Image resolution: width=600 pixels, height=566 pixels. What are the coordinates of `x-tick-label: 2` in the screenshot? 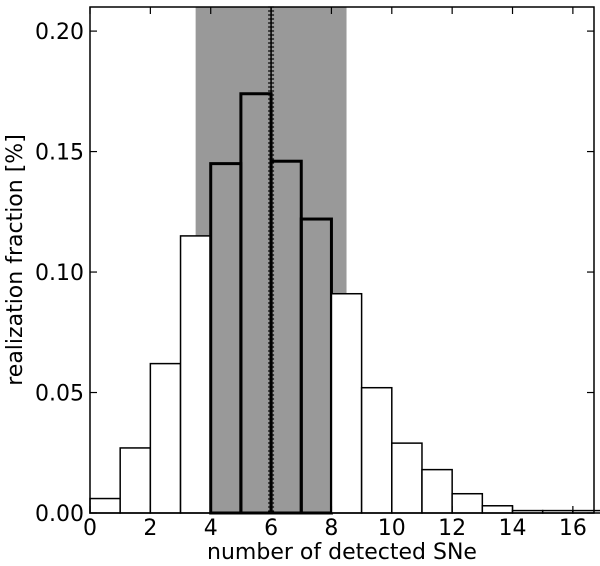 It's located at (150, 528).